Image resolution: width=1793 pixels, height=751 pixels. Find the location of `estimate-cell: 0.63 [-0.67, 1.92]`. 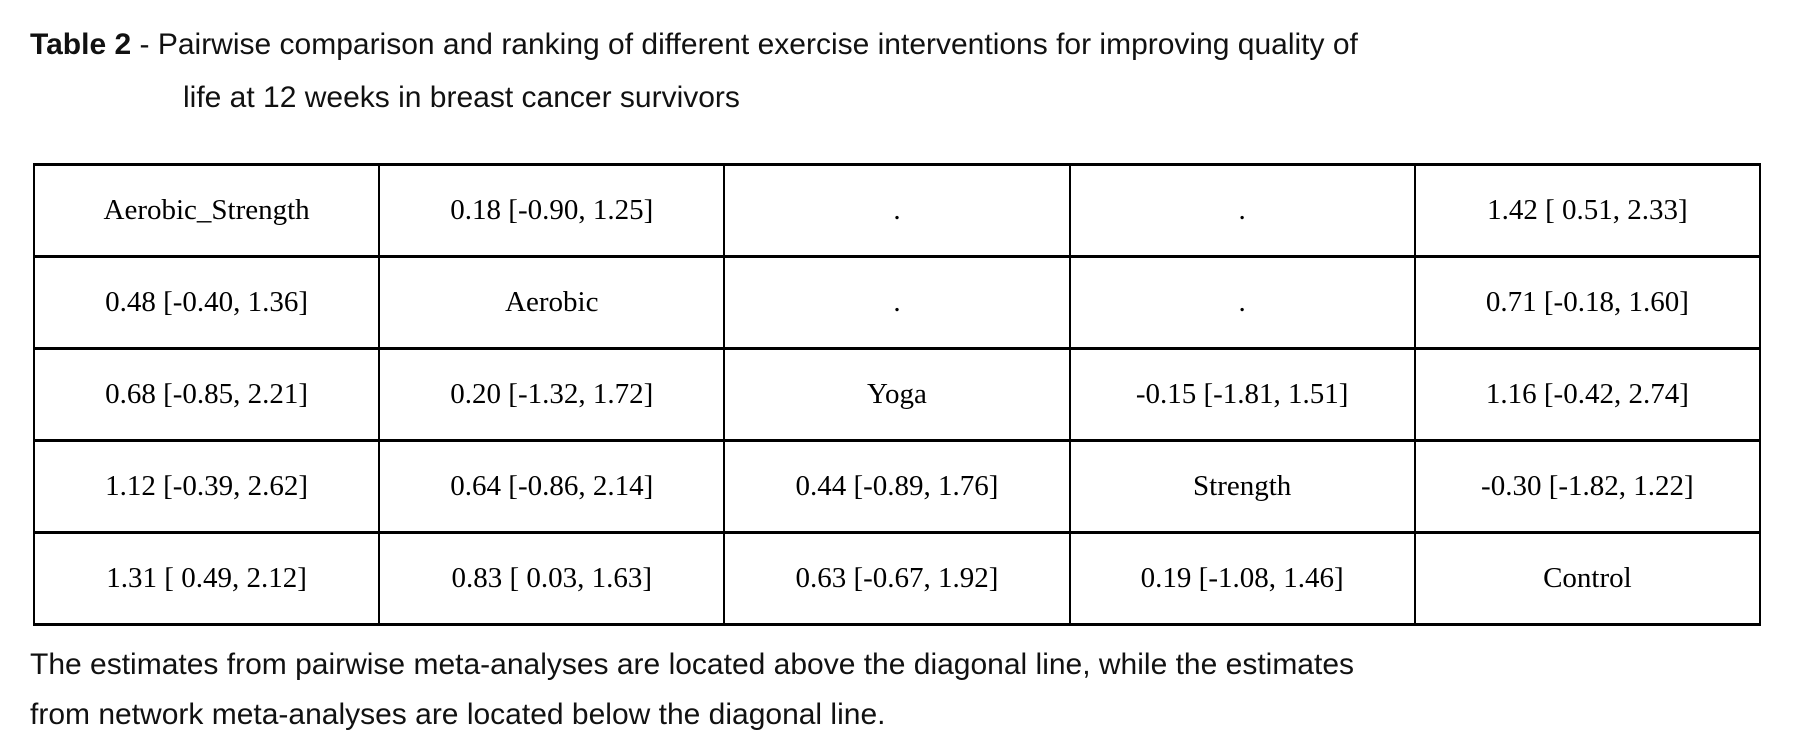

estimate-cell: 0.63 [-0.67, 1.92] is located at coordinates (897, 578).